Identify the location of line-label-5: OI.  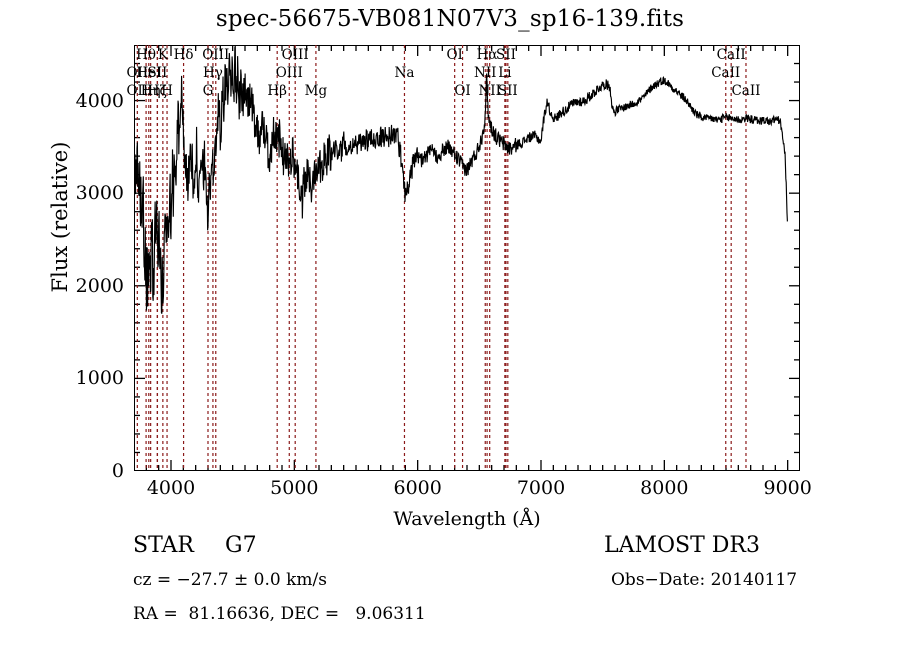
(454, 55).